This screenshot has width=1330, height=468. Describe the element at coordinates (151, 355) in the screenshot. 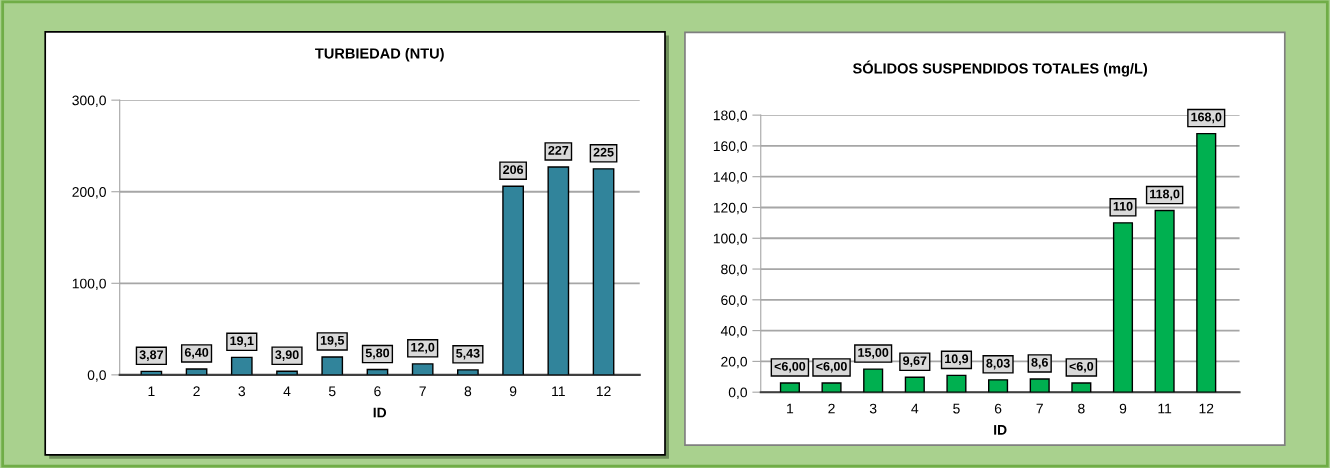

I see `data-label: 3,87` at that location.